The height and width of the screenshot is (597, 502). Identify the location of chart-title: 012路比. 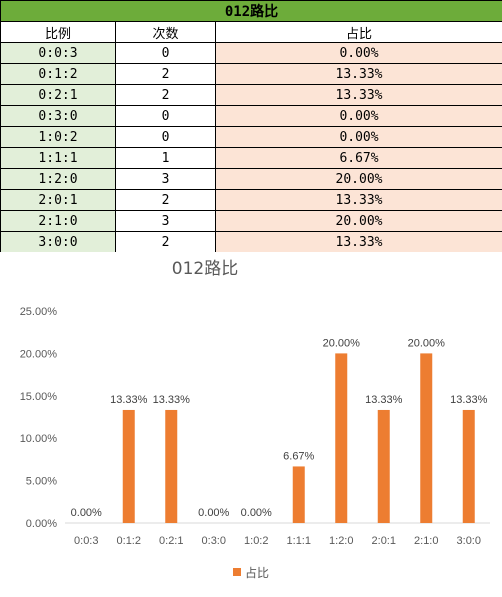
(205, 269).